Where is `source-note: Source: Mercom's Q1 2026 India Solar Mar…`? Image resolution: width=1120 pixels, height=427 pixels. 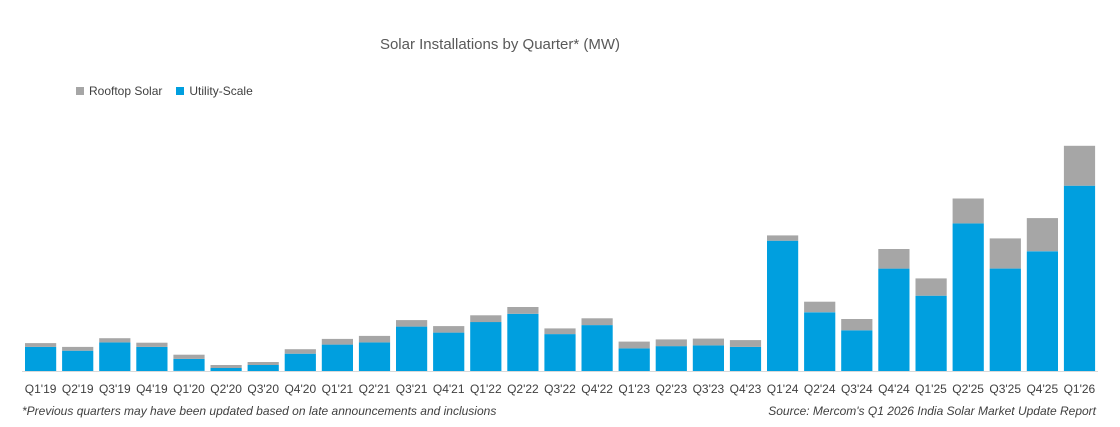
source-note: Source: Mercom's Q1 2026 India Solar Mar… is located at coordinates (932, 411).